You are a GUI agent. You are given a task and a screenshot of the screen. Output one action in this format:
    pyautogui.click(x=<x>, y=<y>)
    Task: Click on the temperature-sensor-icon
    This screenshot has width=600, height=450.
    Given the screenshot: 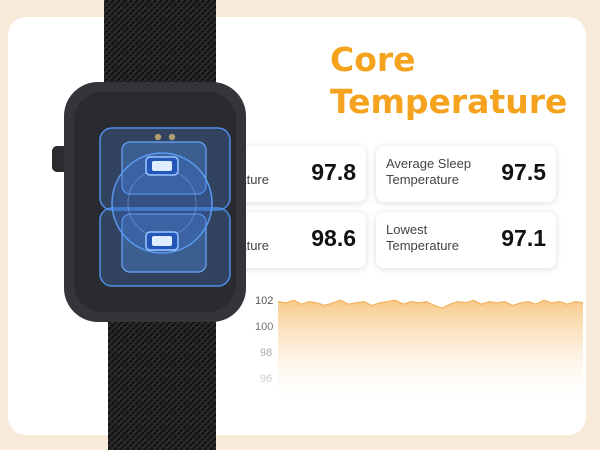 What is the action you would take?
    pyautogui.click(x=162, y=203)
    